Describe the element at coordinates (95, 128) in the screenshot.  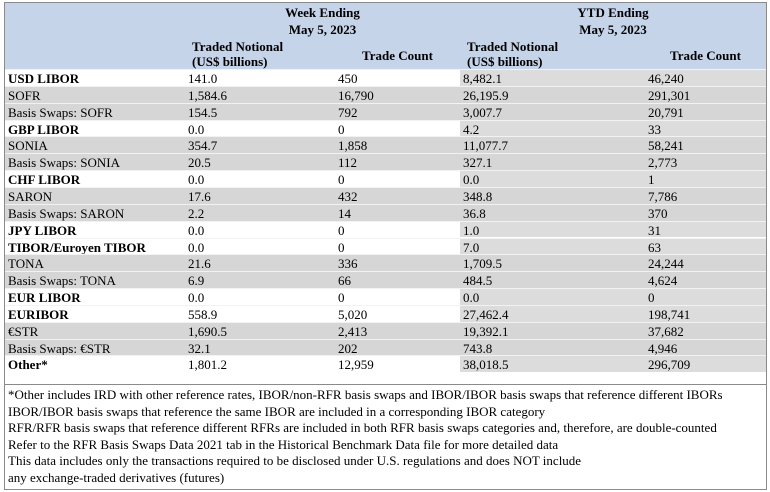
I see `row-label: GBP LIBOR` at that location.